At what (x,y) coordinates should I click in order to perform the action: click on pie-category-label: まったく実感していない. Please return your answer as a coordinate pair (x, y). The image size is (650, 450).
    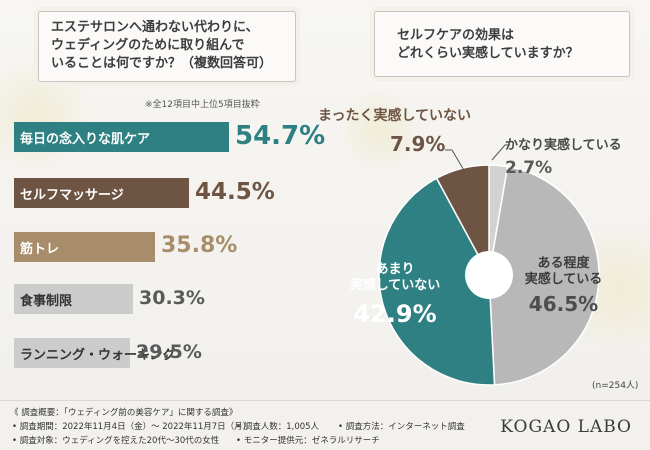
    Looking at the image, I should click on (394, 116).